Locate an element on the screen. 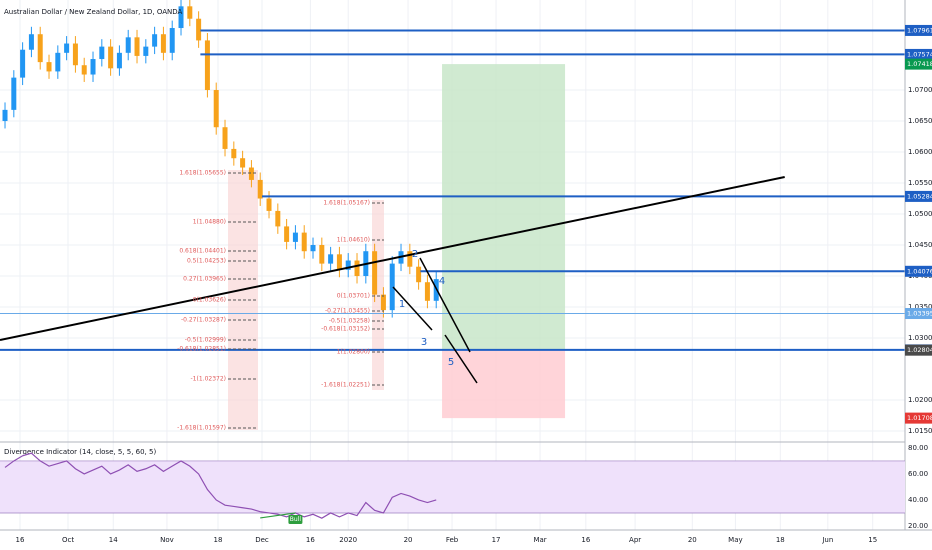 The image size is (932, 550). fib-label: 1(1.04610) is located at coordinates (353, 240).